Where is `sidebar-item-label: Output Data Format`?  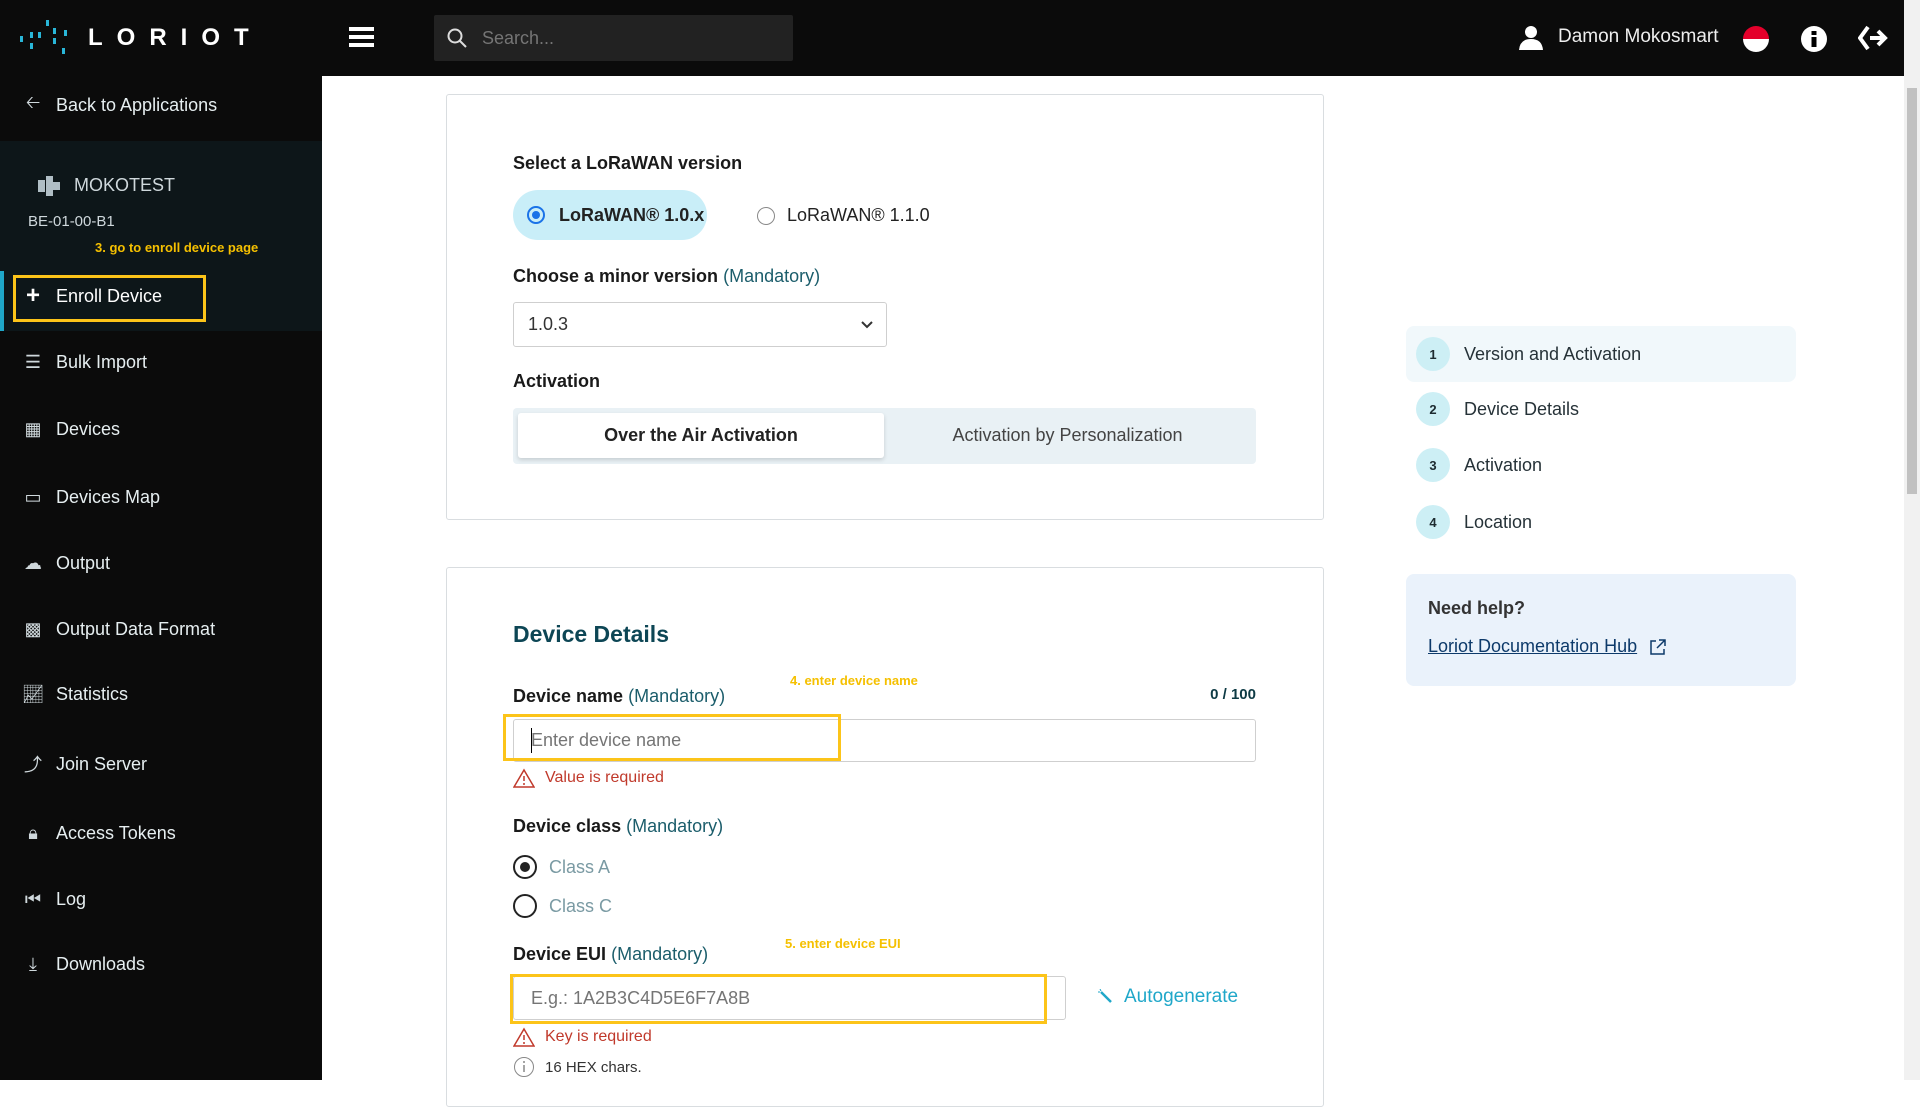
sidebar-item-label: Output Data Format is located at coordinates (136, 628).